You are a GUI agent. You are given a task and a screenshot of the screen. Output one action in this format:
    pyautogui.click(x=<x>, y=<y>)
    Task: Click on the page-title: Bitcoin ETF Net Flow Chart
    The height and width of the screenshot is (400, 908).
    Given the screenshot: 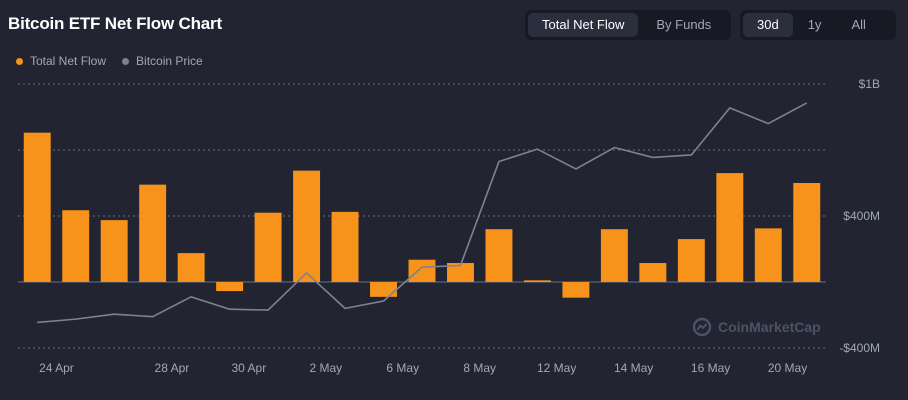 What is the action you would take?
    pyautogui.click(x=115, y=23)
    